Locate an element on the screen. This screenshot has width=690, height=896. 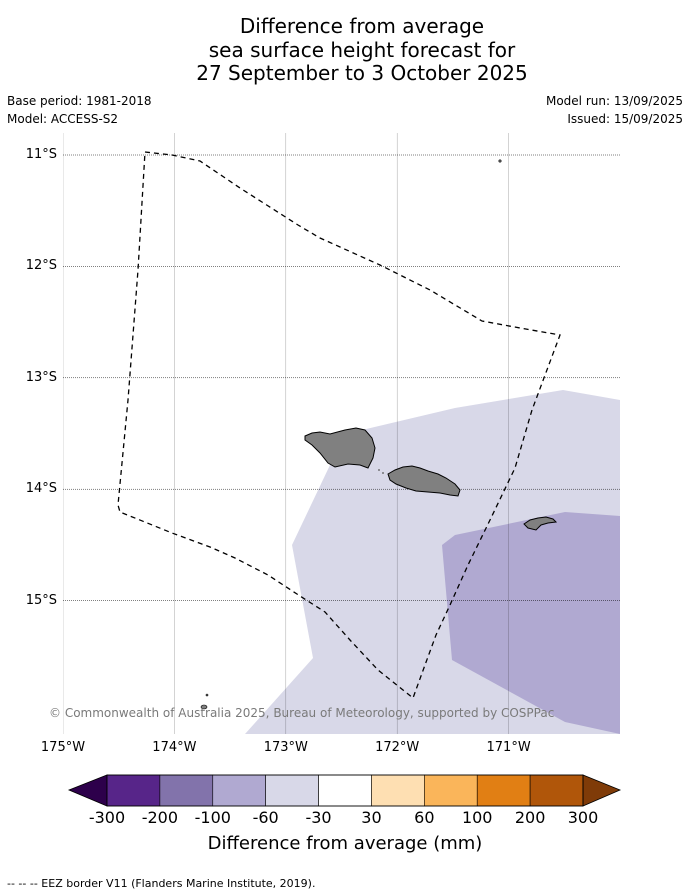
colorbar-cells is located at coordinates (345, 790).